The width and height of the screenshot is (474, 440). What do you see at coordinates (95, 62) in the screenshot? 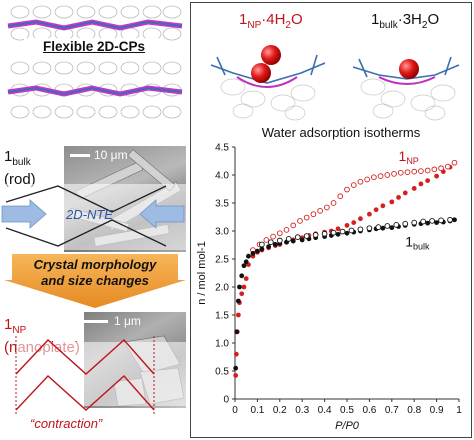
I see `crystal-structure-illustration` at bounding box center [95, 62].